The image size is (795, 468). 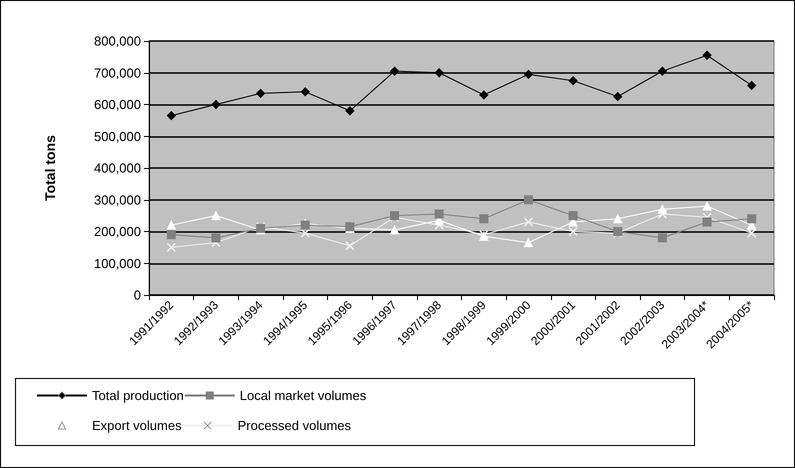 I want to click on y-tick-label: 500,000, so click(x=117, y=136).